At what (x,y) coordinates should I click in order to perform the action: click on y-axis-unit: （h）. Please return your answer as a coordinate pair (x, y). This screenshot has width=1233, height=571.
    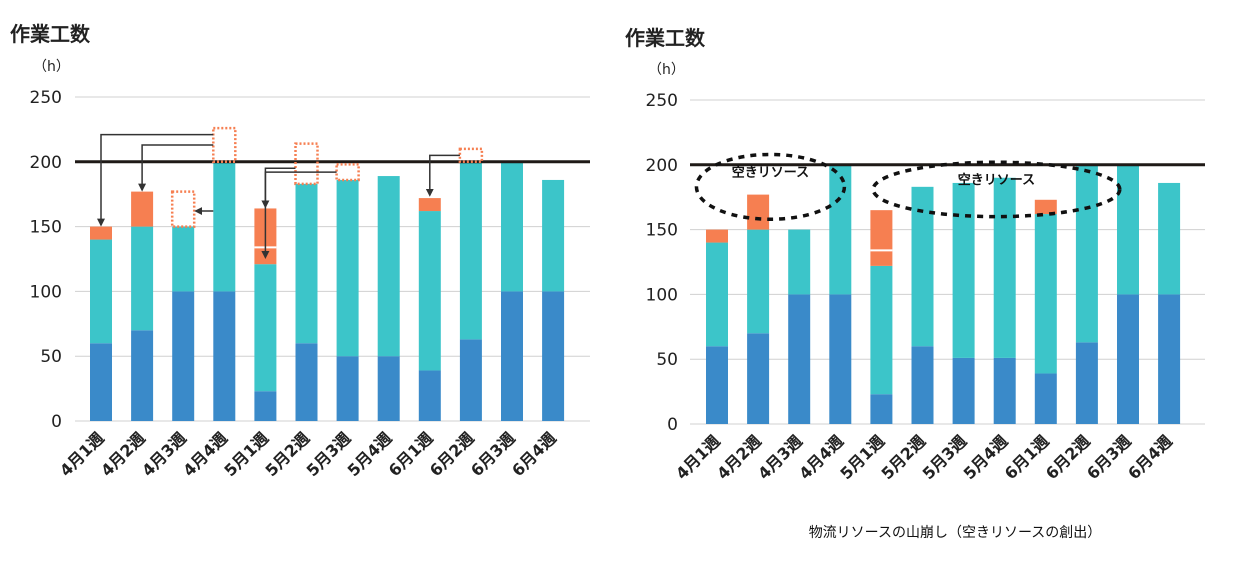
    Looking at the image, I should click on (666, 70).